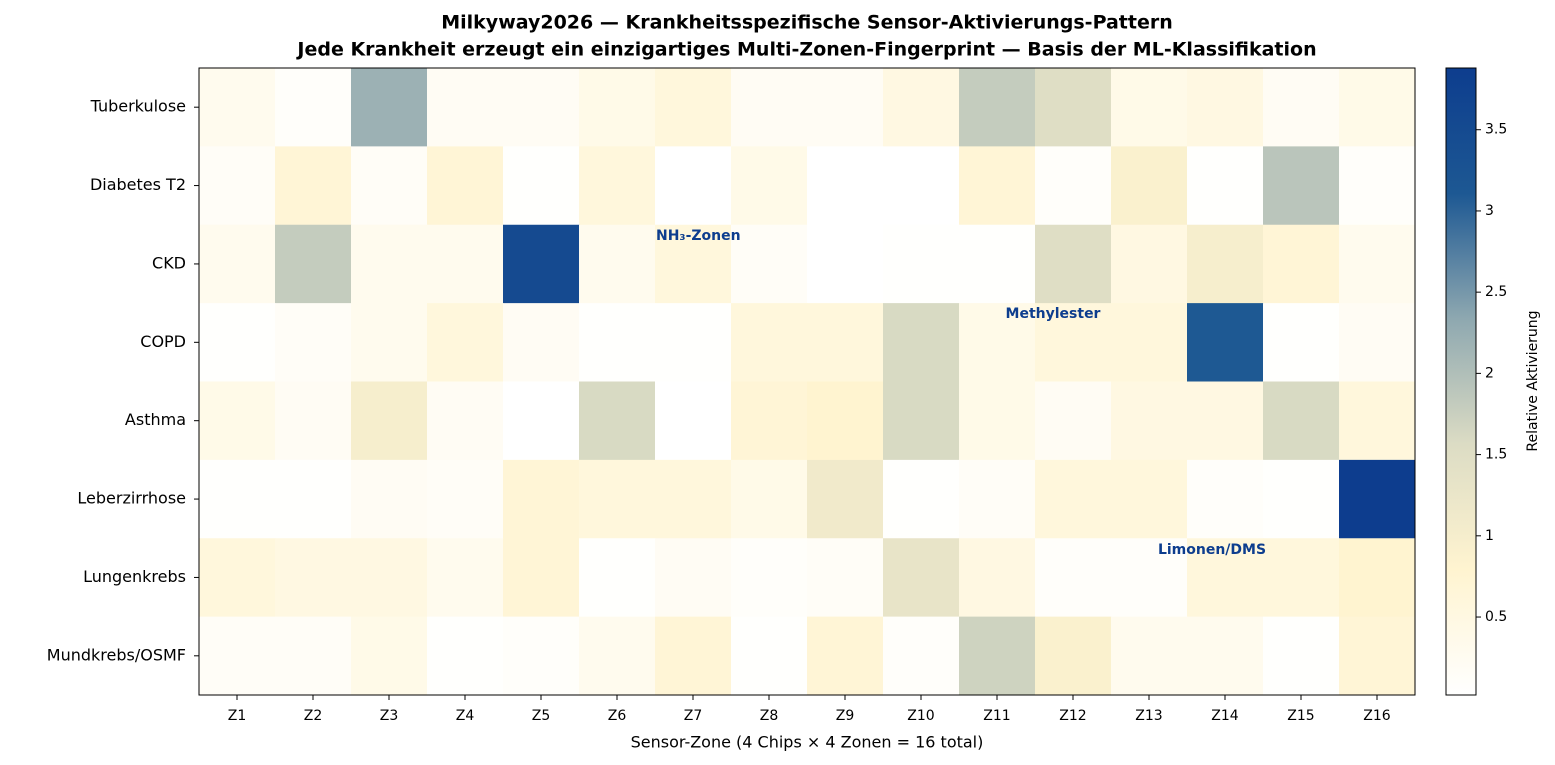 The height and width of the screenshot is (765, 1555). Describe the element at coordinates (698, 236) in the screenshot. I see `annotation: NH₃-Zonen` at that location.